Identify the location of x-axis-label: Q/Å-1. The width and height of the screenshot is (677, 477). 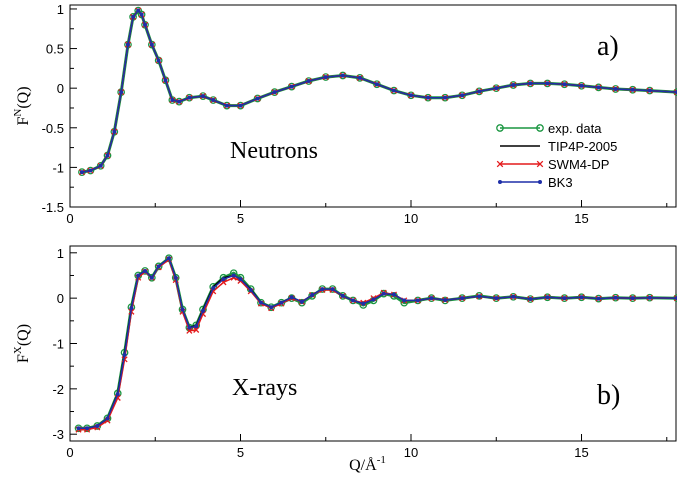
(367, 464).